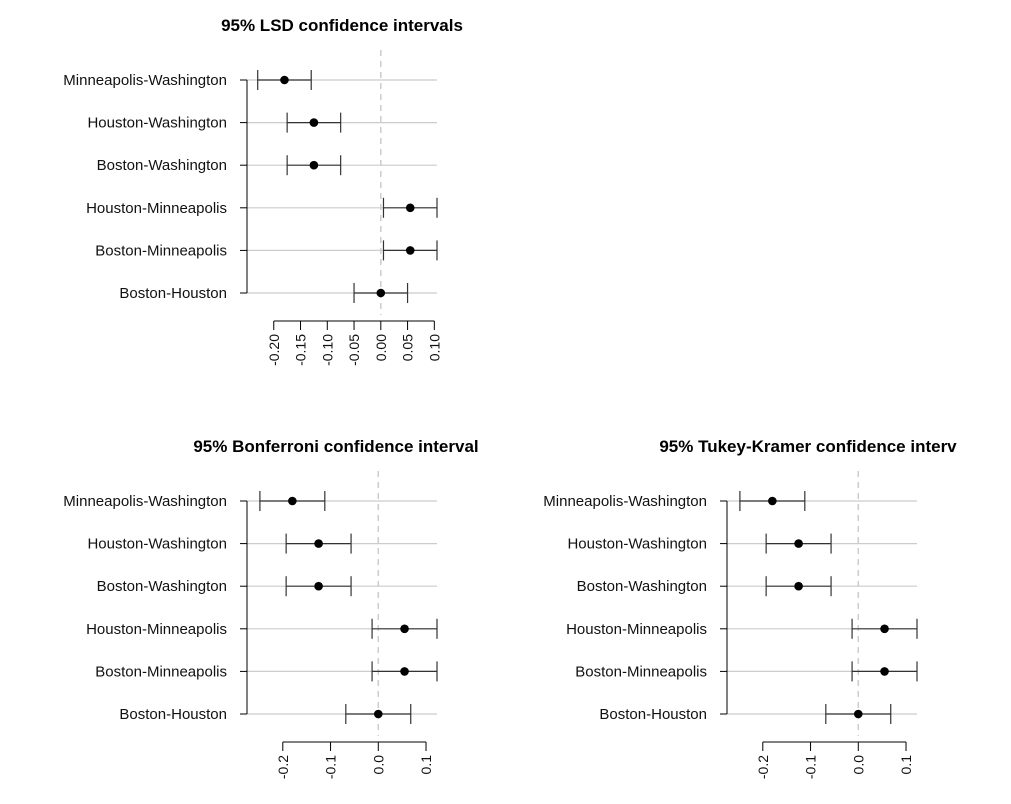 Image resolution: width=1011 pixels, height=804 pixels. Describe the element at coordinates (408, 347) in the screenshot. I see `x-tick-label: 0.05` at that location.